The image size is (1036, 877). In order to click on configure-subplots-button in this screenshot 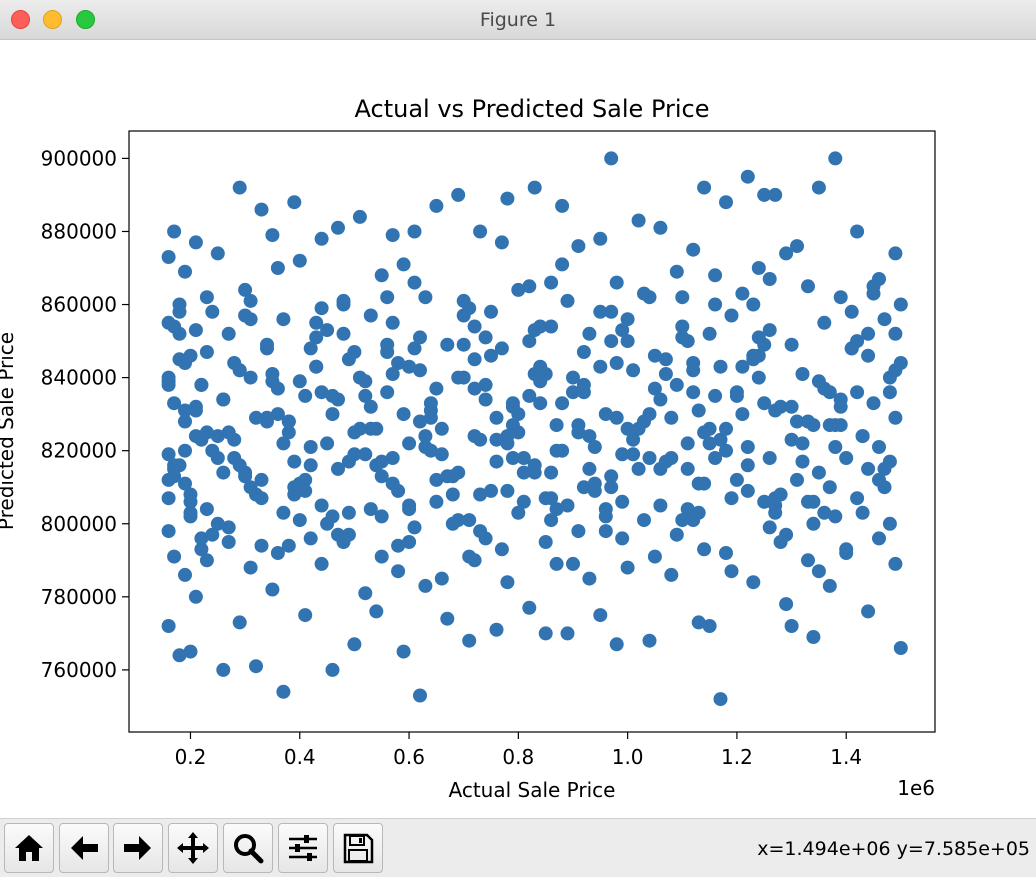, I will do `click(303, 848)`.